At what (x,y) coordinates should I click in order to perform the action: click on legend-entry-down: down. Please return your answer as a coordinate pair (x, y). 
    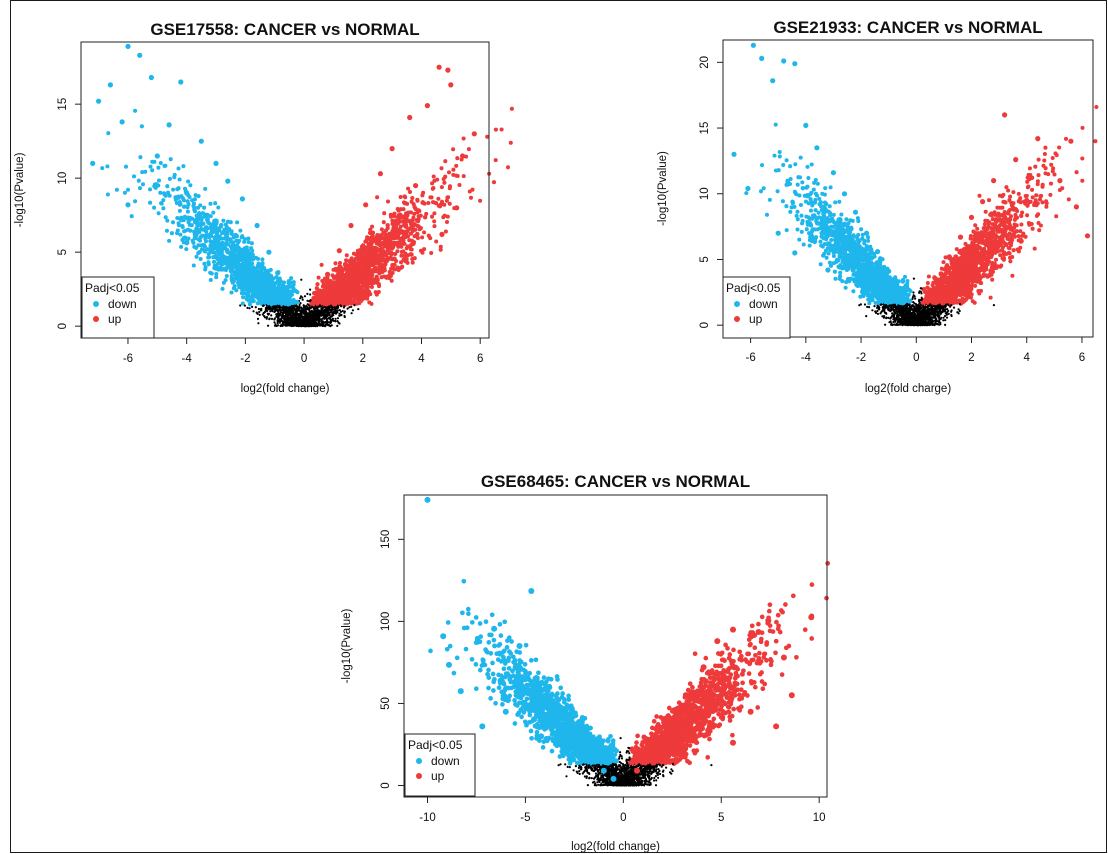
    Looking at the image, I should click on (122, 304).